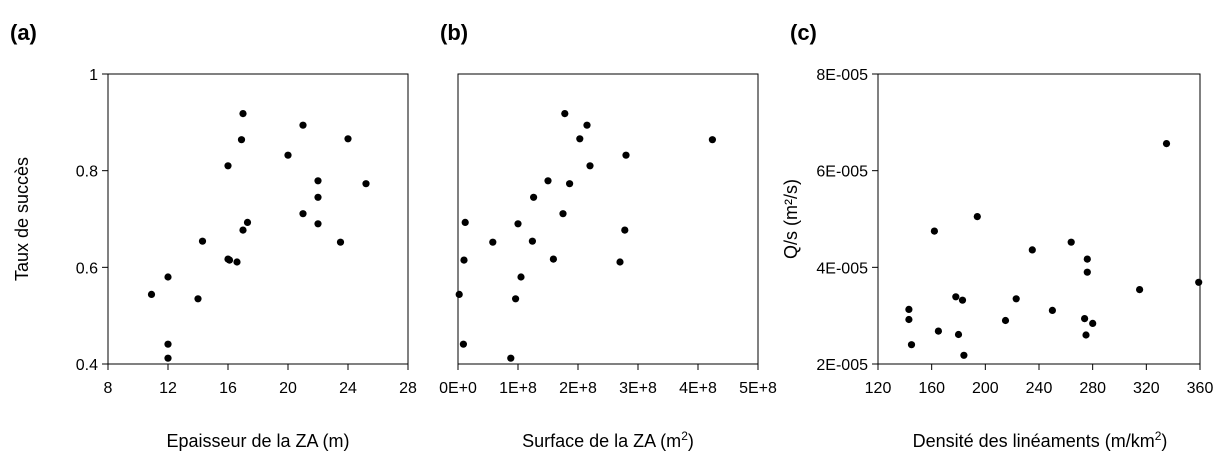 This screenshot has width=1215, height=455. What do you see at coordinates (93, 75) in the screenshot?
I see `y-tick-label-a: 1` at bounding box center [93, 75].